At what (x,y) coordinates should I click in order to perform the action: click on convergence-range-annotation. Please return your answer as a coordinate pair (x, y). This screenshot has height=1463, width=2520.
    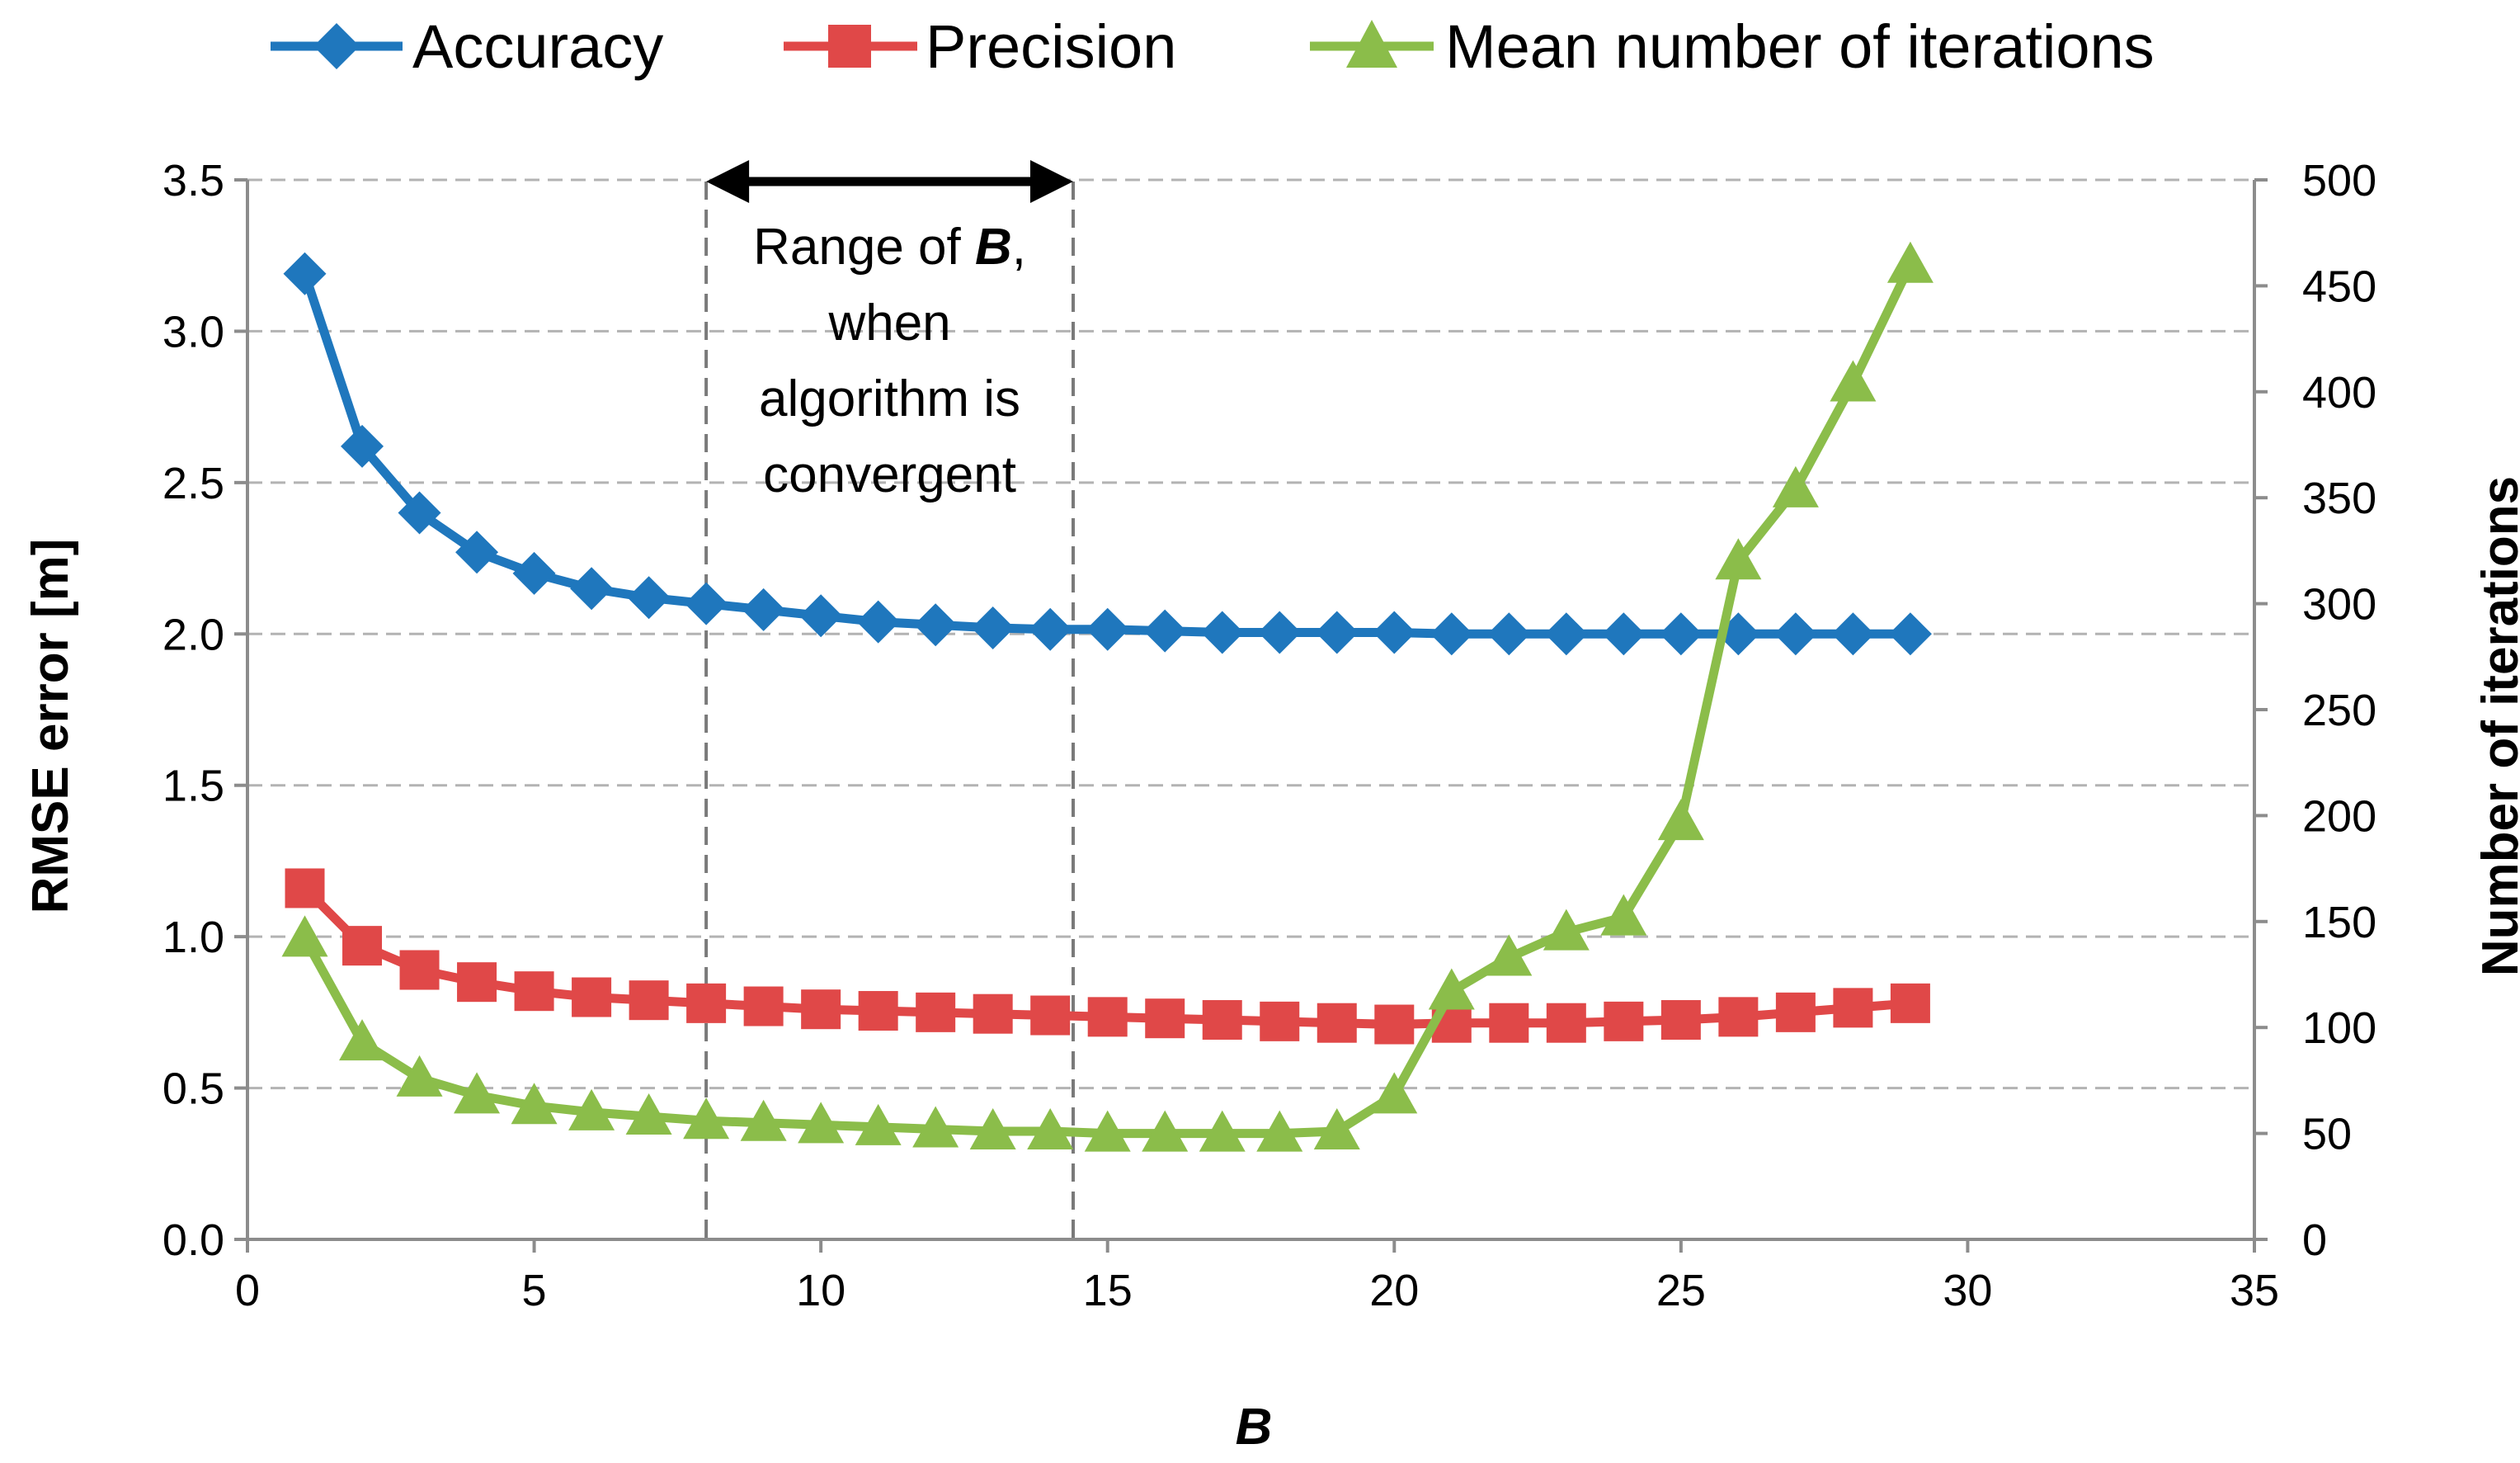
    Looking at the image, I should click on (890, 710).